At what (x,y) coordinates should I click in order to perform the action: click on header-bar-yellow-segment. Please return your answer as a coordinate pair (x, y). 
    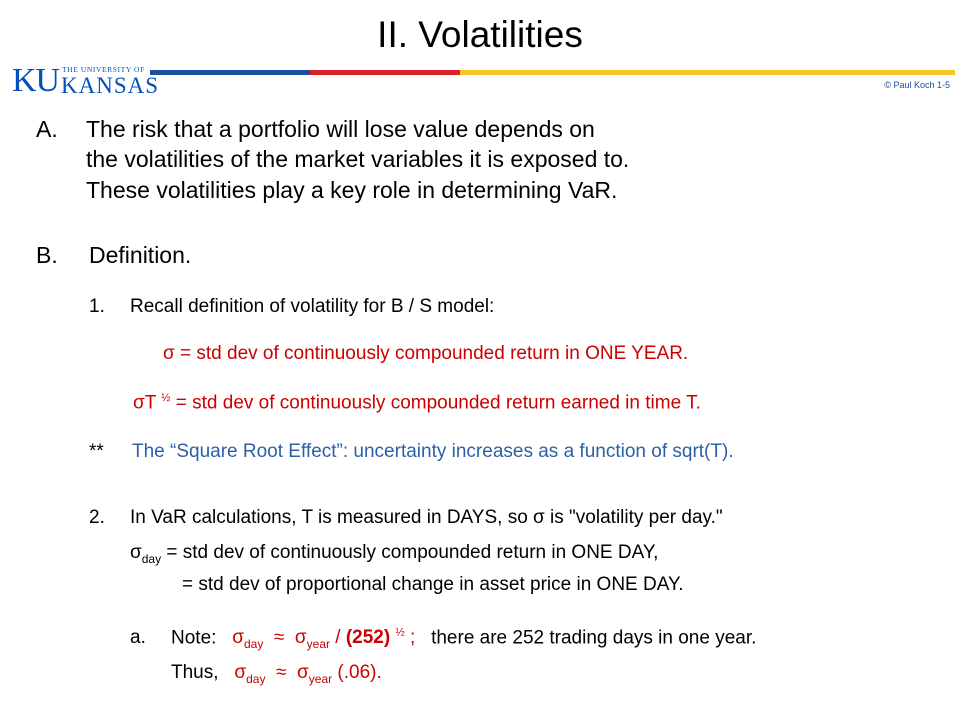
    Looking at the image, I should click on (707, 72).